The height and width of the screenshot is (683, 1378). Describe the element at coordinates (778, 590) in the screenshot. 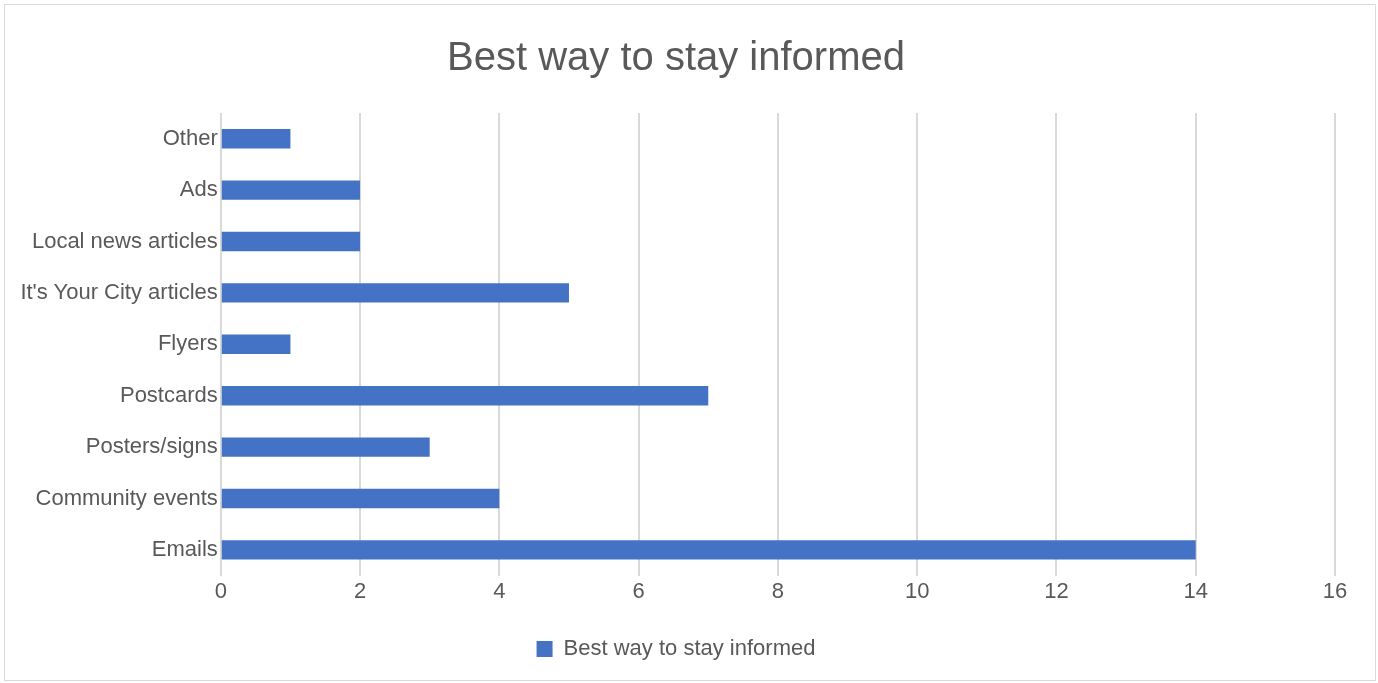

I see `x-tick-label: 8` at that location.